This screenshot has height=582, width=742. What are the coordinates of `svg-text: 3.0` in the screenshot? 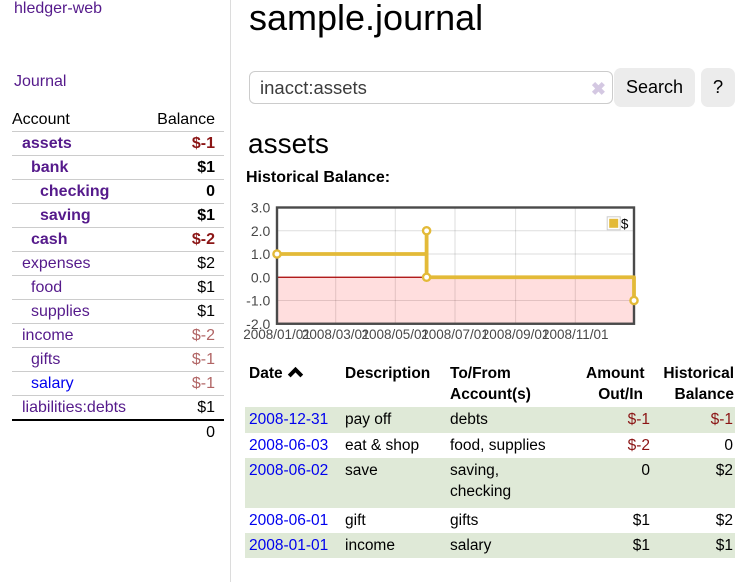 It's located at (261, 208).